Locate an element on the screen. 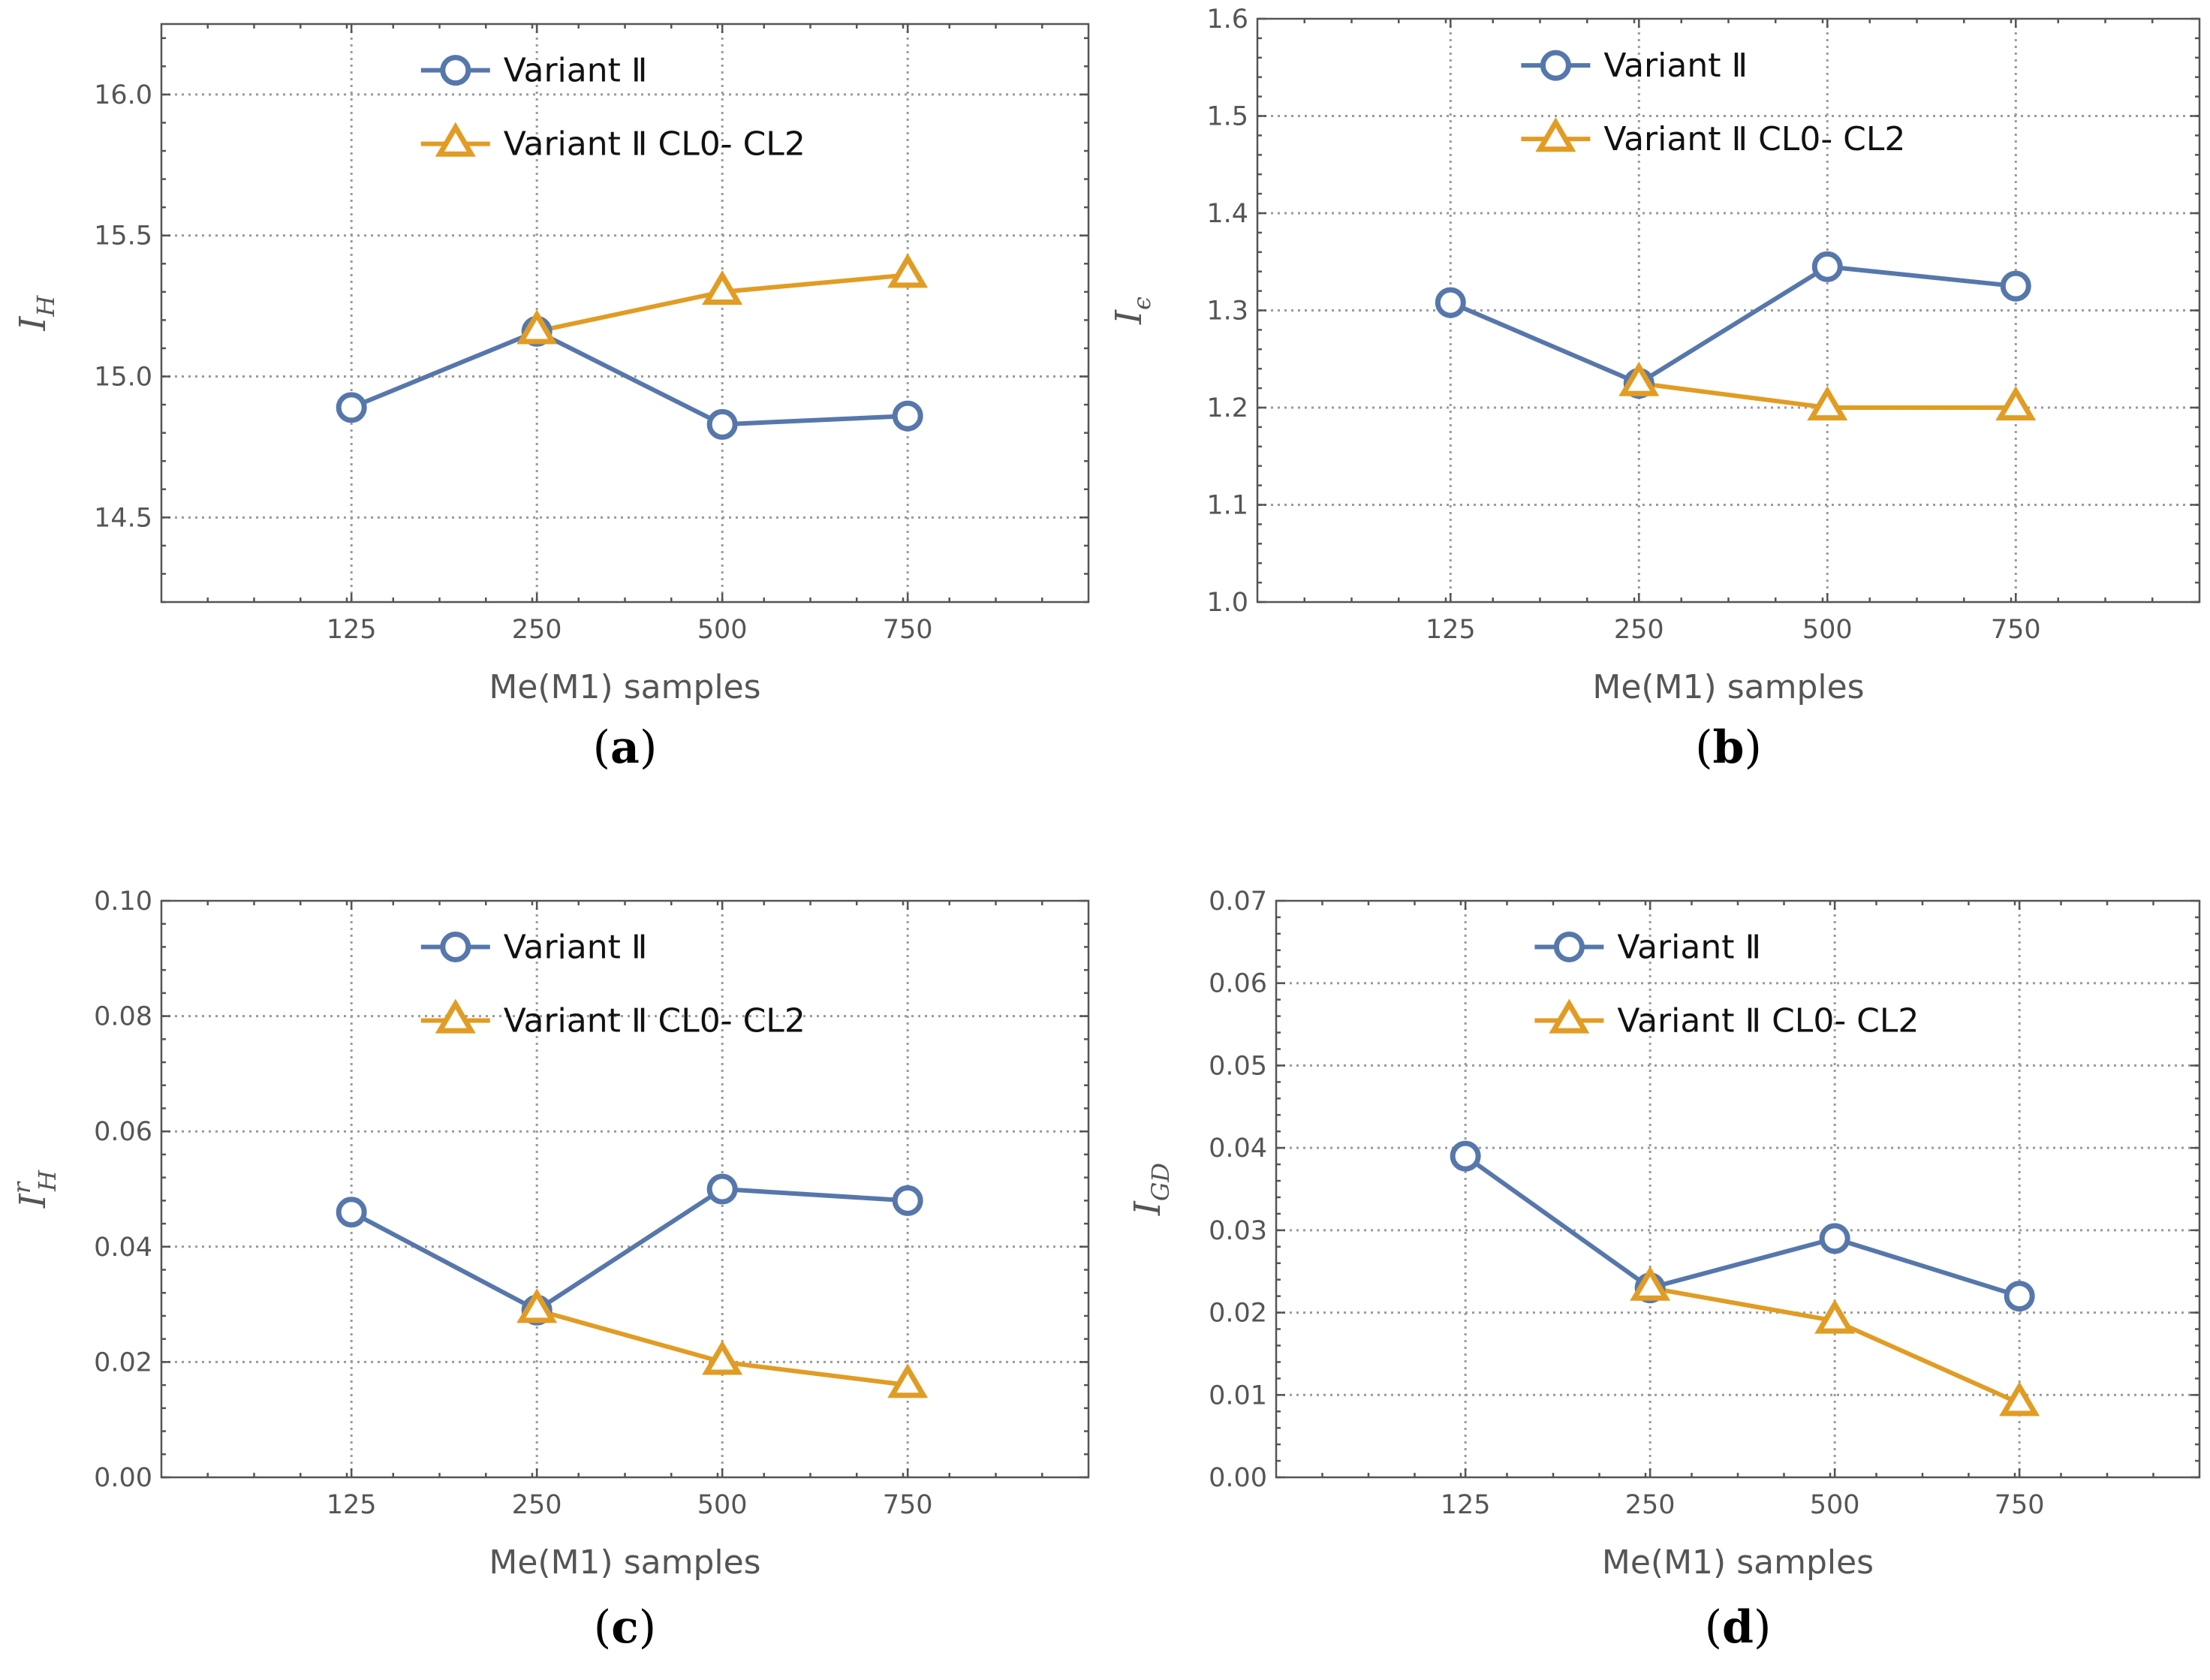 Image resolution: width=2210 pixels, height=1680 pixels. y-tick-label: 1.5 is located at coordinates (1227, 117).